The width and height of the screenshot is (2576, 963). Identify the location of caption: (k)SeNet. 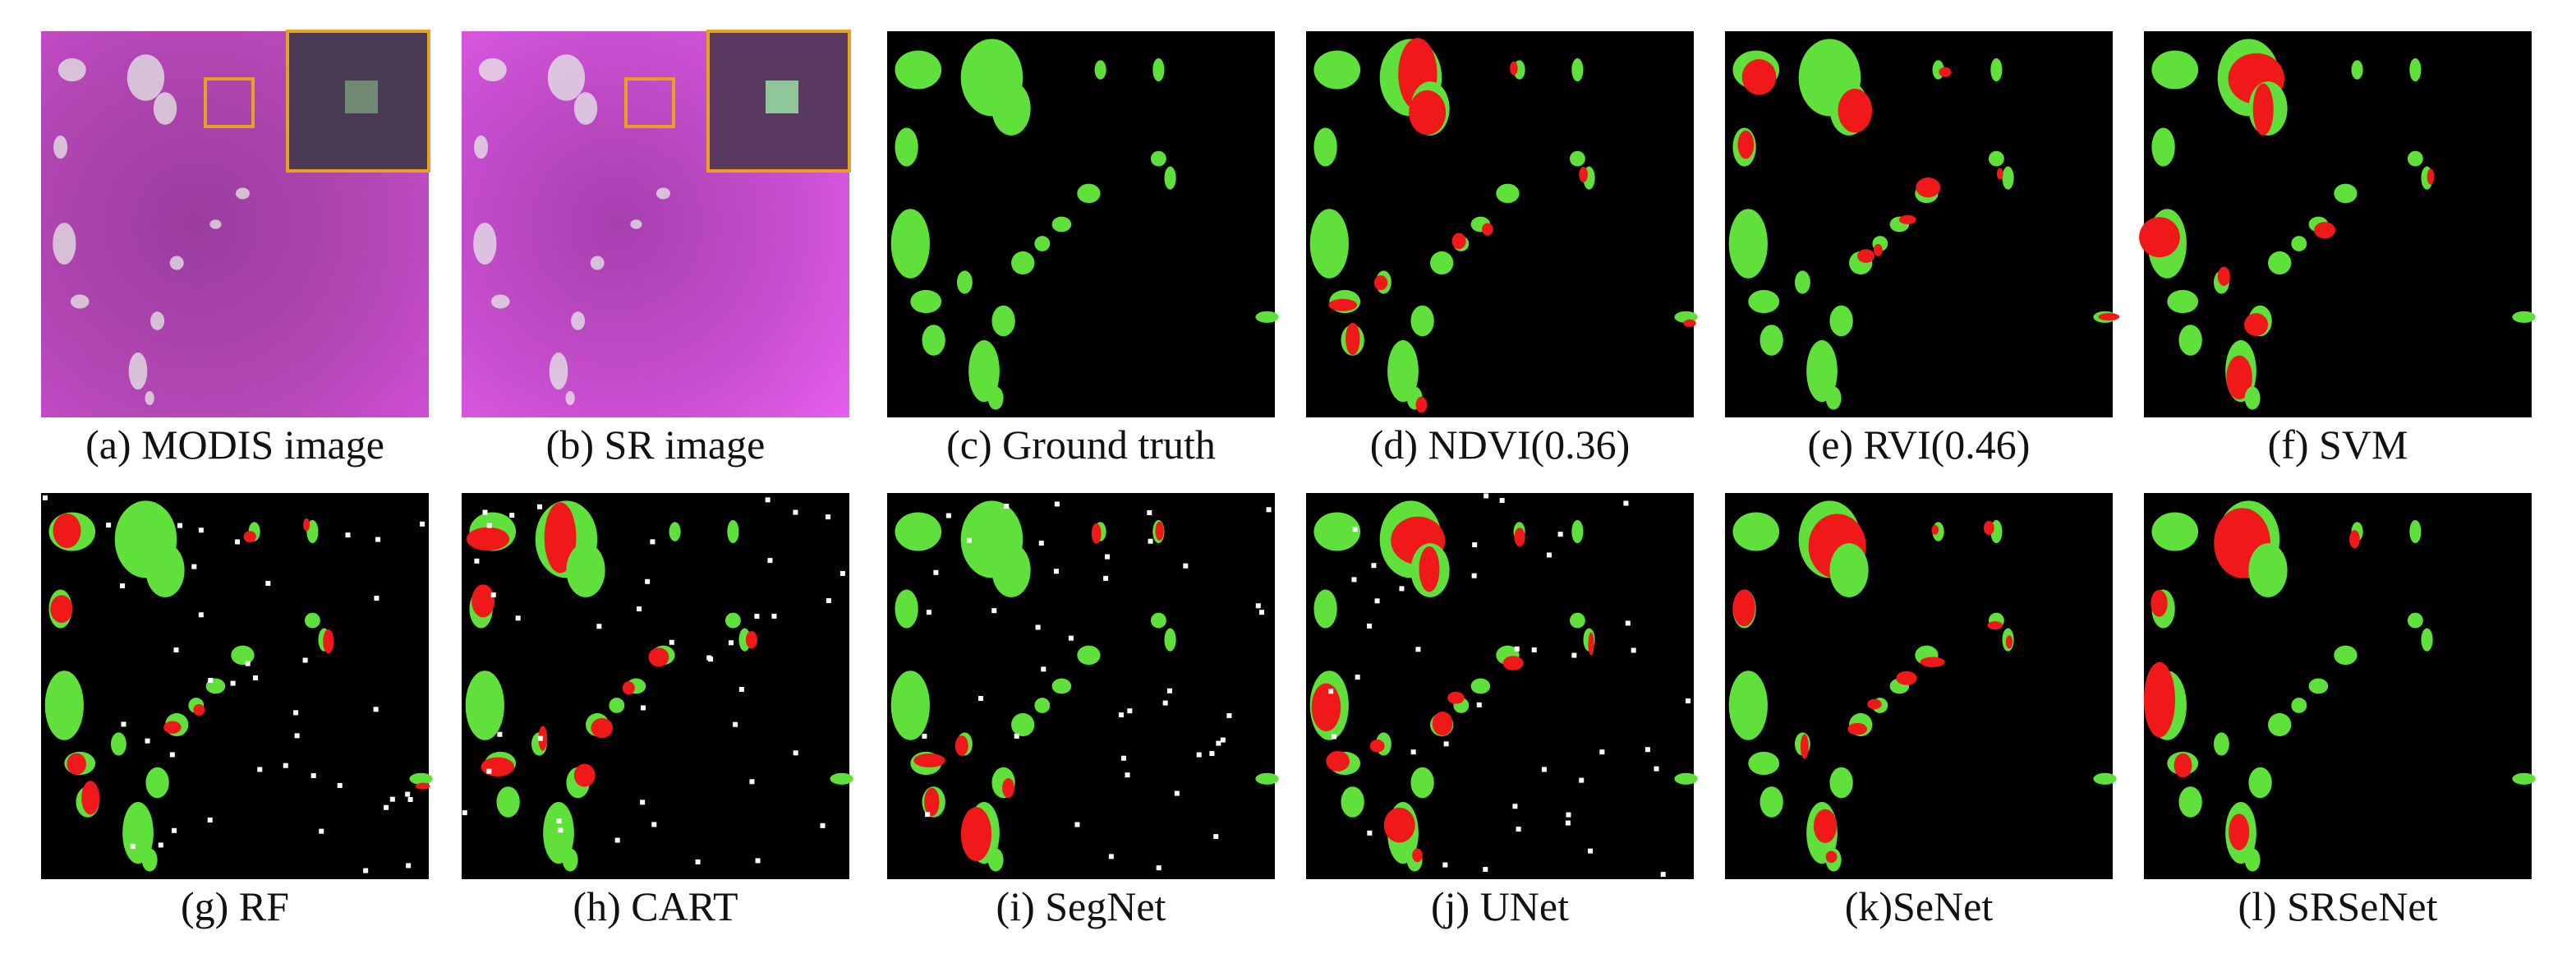
(1920, 906).